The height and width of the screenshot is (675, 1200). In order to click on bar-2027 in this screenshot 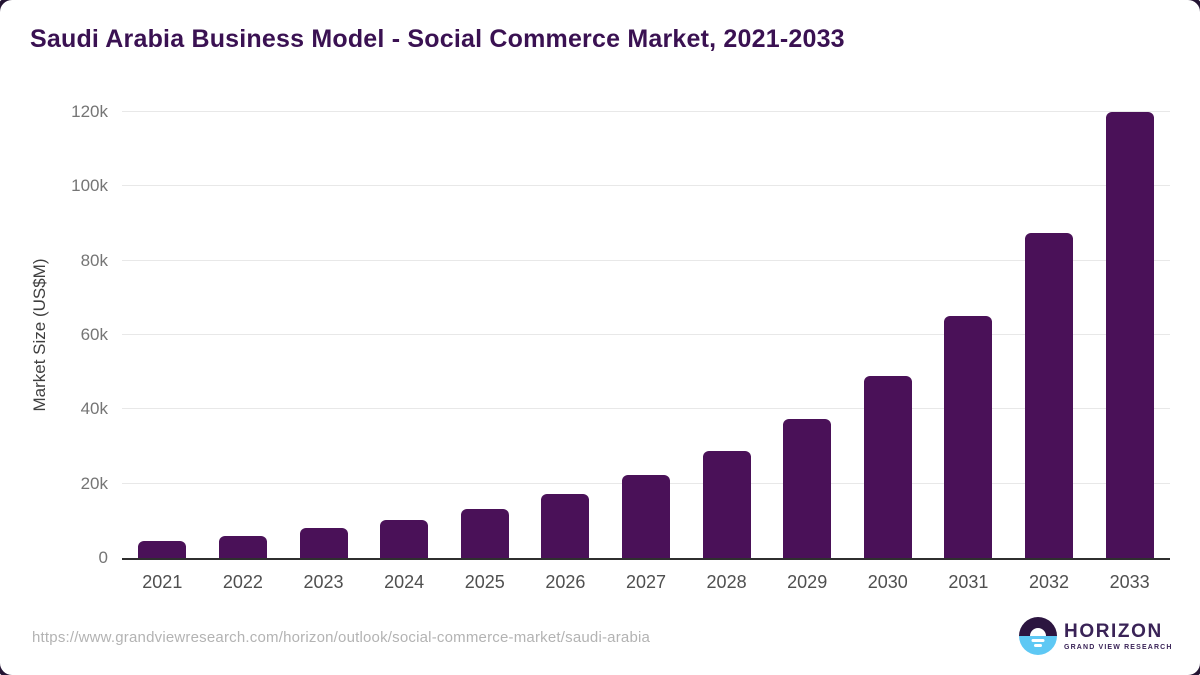, I will do `click(645, 516)`.